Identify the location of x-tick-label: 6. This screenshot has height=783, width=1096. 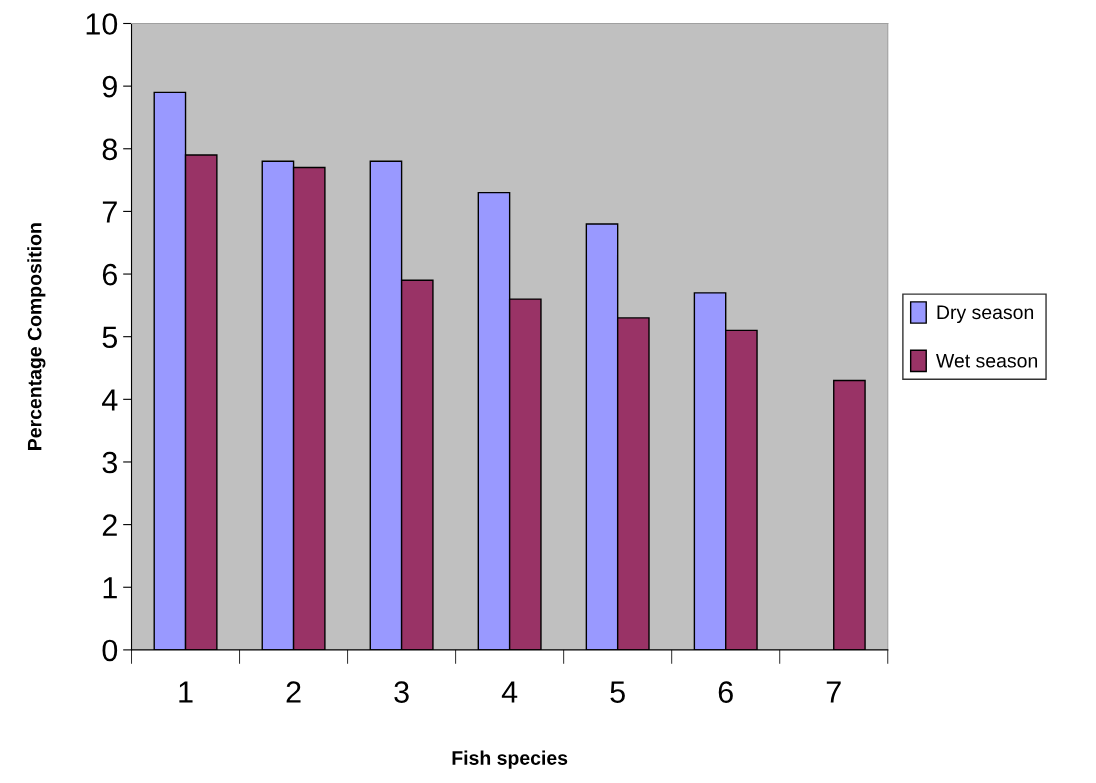
(725, 692).